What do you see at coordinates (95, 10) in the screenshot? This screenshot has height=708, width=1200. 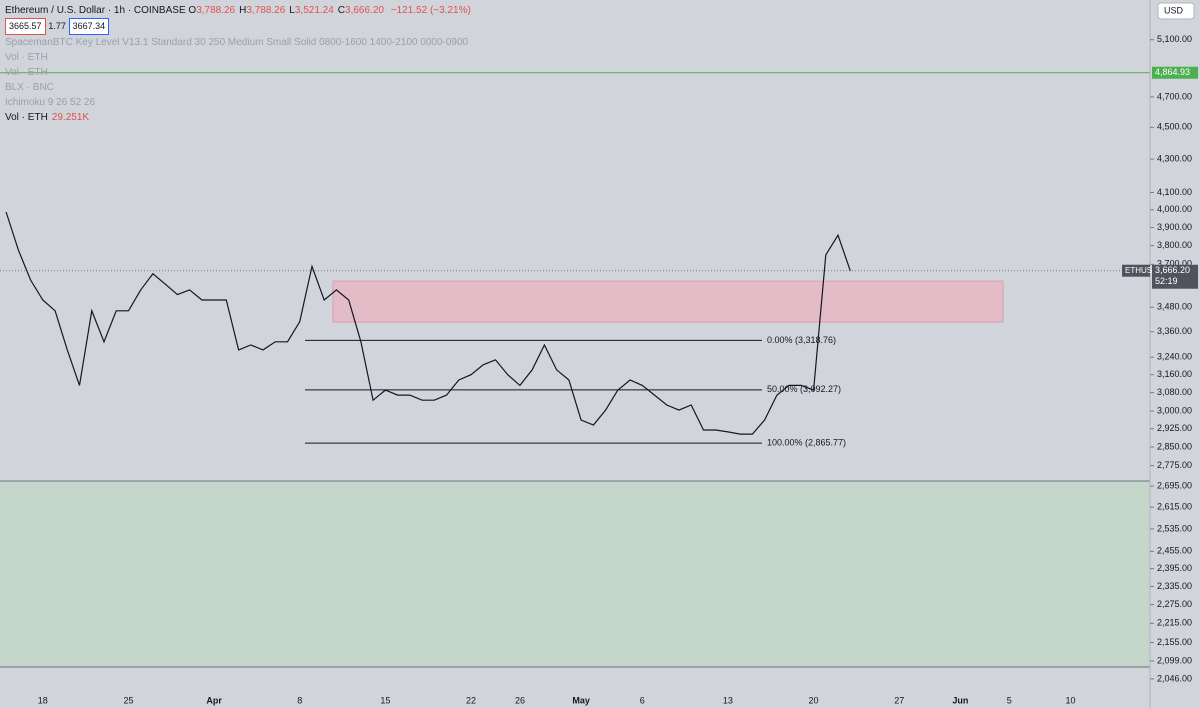 I see `symbol: Ethereum / U.S. Dollar · 1h · COINBASE` at bounding box center [95, 10].